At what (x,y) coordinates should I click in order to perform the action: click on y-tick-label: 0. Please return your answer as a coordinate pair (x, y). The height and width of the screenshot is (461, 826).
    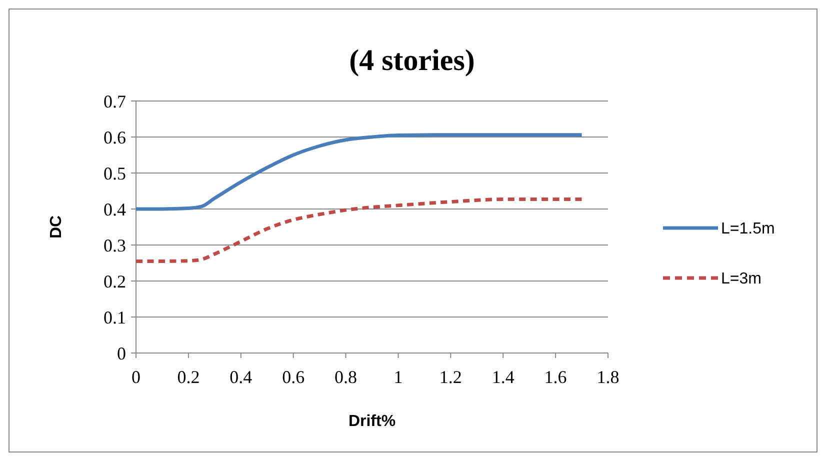
    Looking at the image, I should click on (121, 353).